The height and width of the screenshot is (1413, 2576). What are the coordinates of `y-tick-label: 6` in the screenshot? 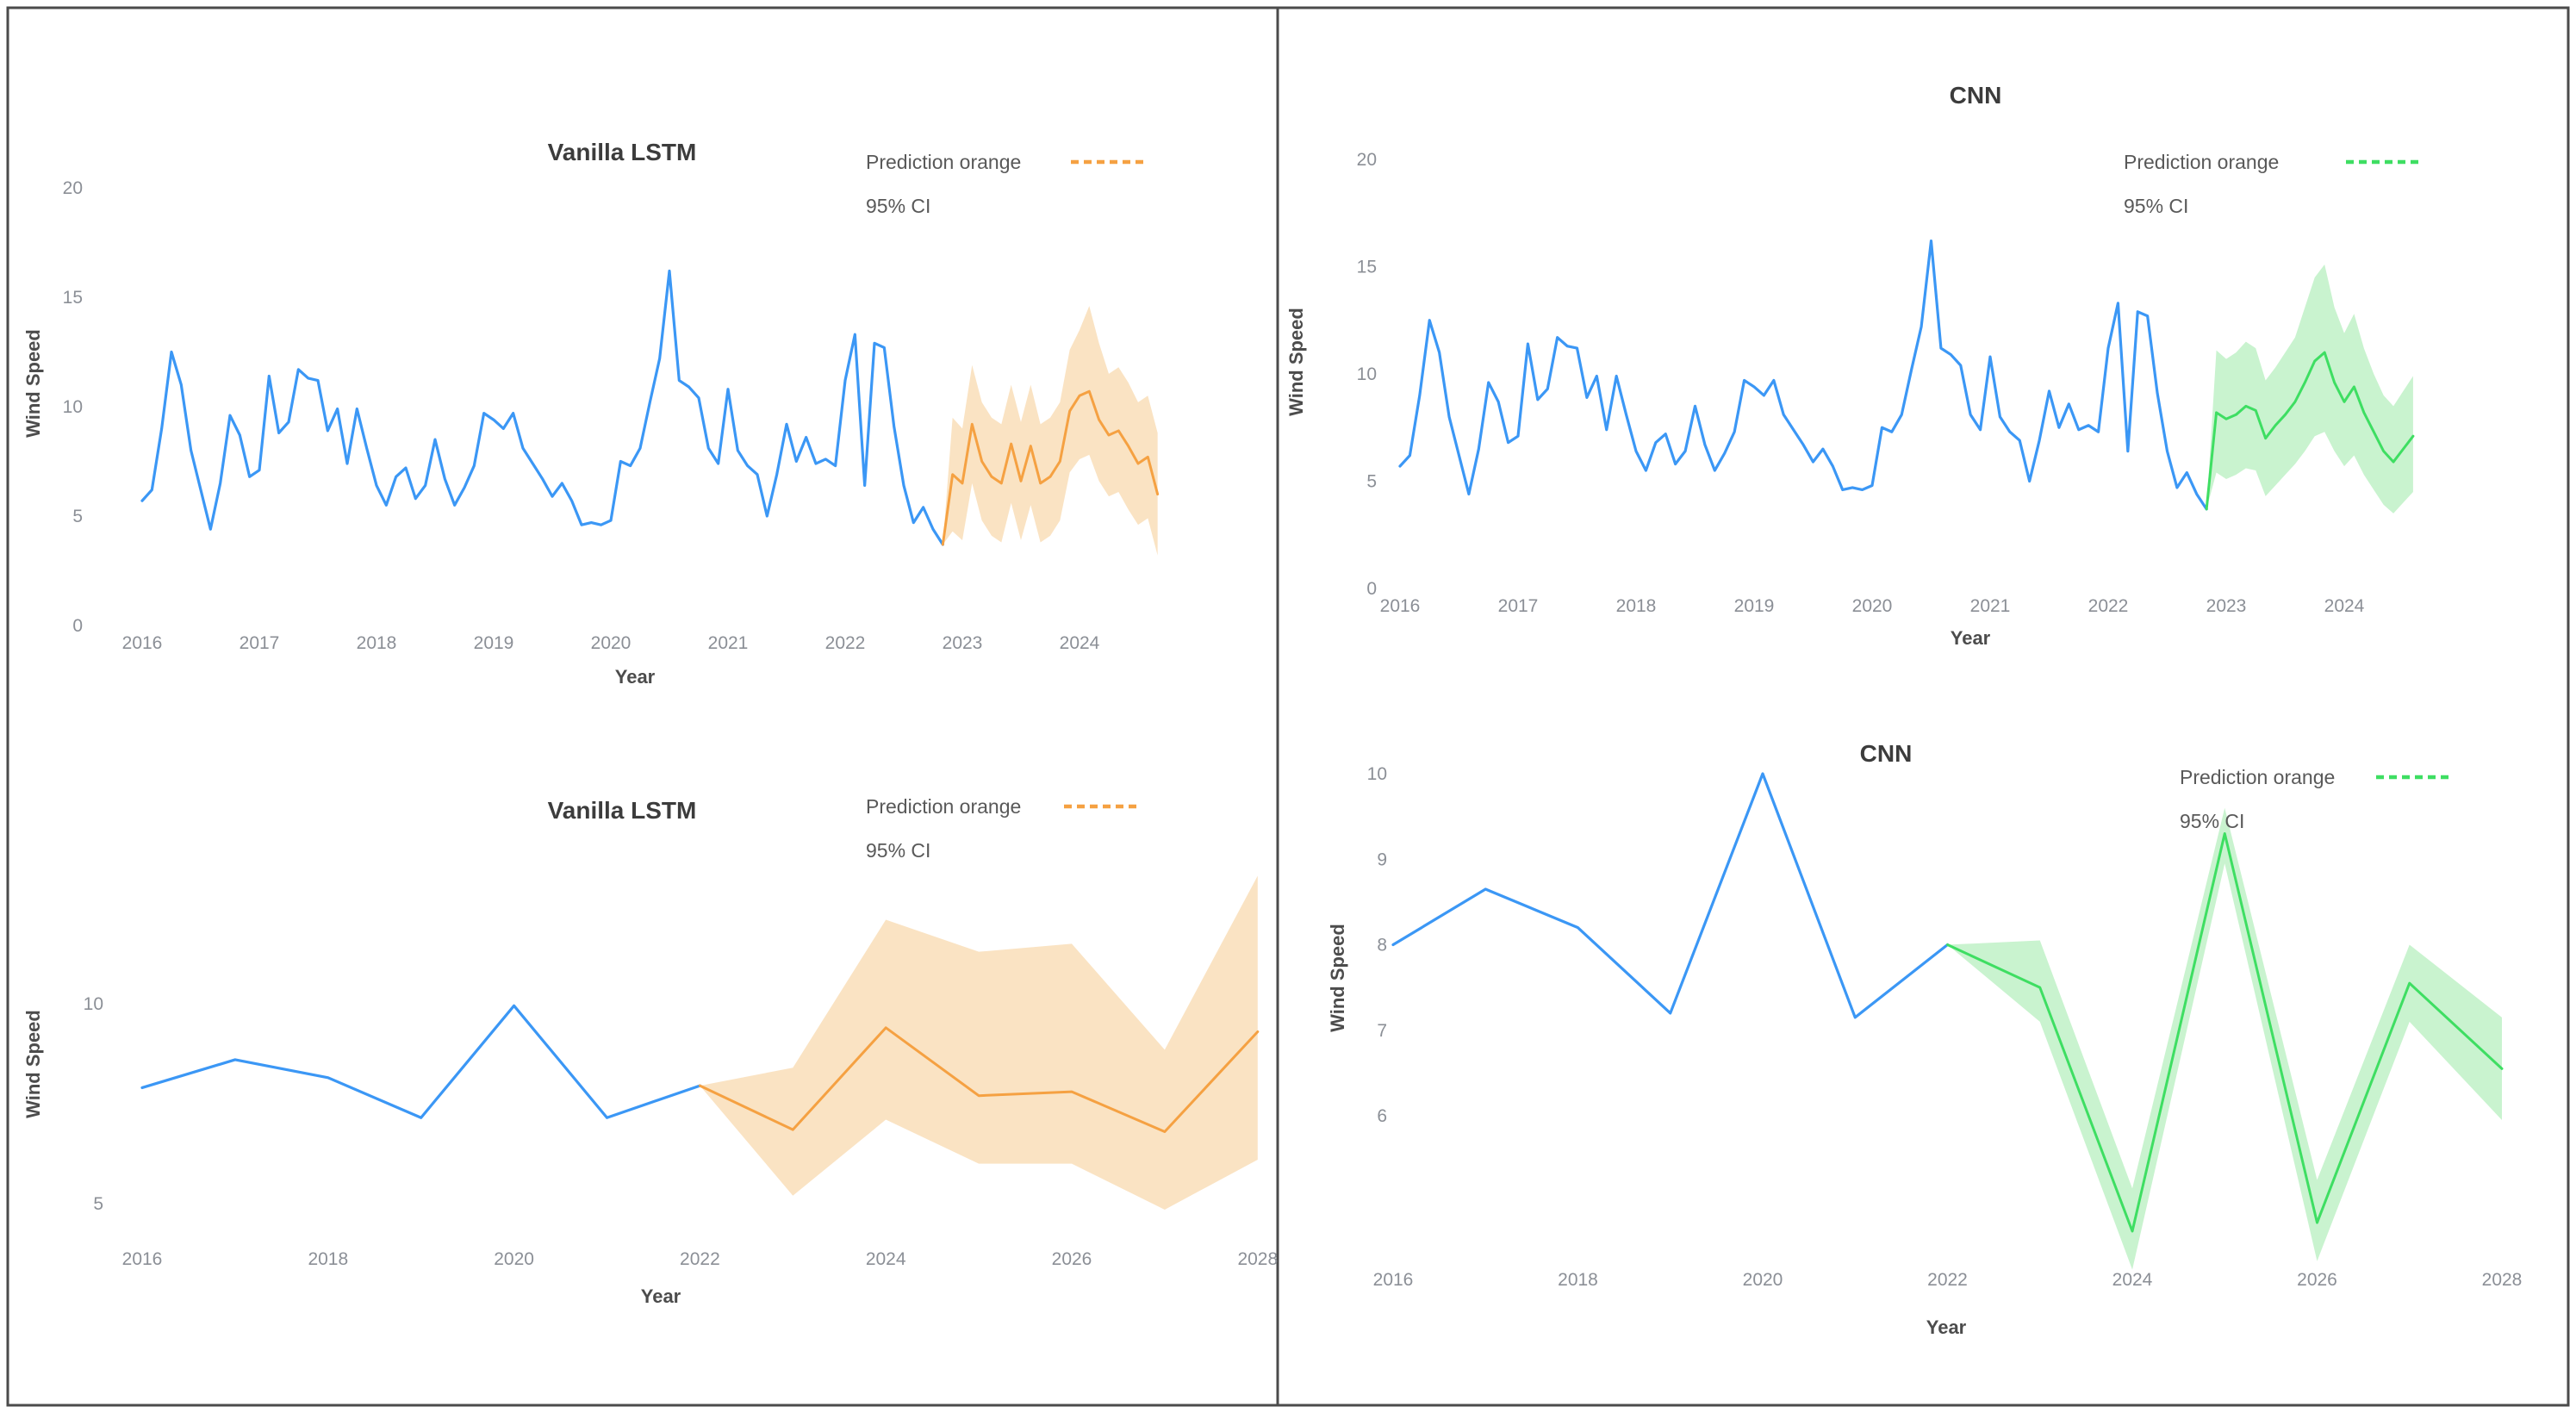 It's located at (1382, 1116).